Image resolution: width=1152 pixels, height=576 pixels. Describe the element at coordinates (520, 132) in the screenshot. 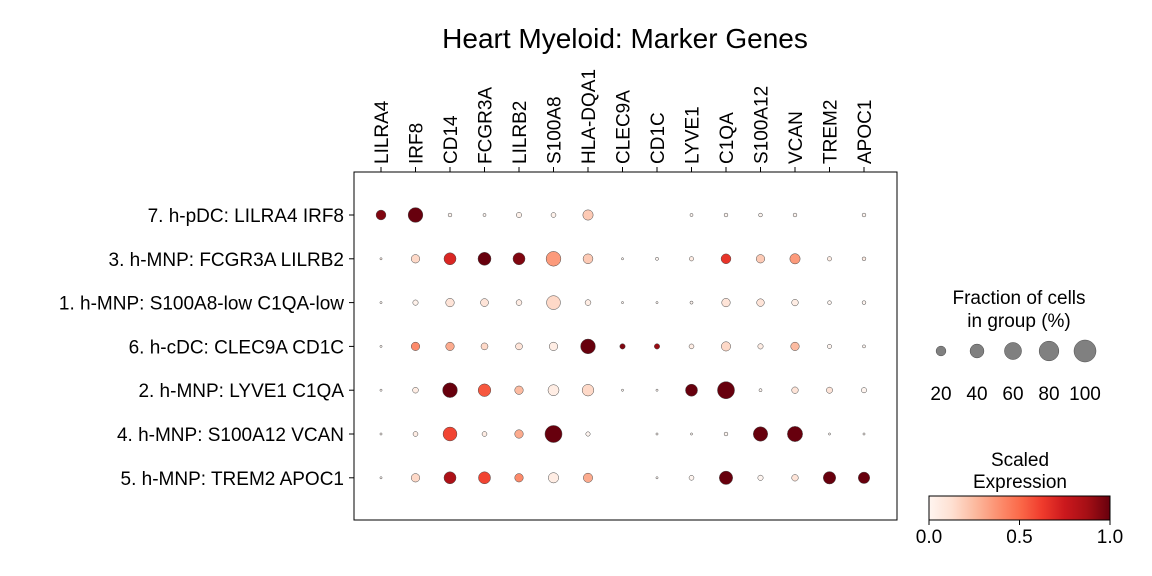

I see `gene-label: LILRB2` at that location.